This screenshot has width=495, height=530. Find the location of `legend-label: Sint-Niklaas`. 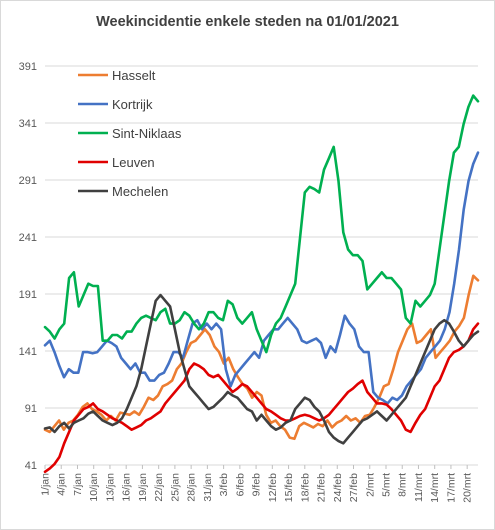

legend-label: Sint-Niklaas is located at coordinates (147, 133).